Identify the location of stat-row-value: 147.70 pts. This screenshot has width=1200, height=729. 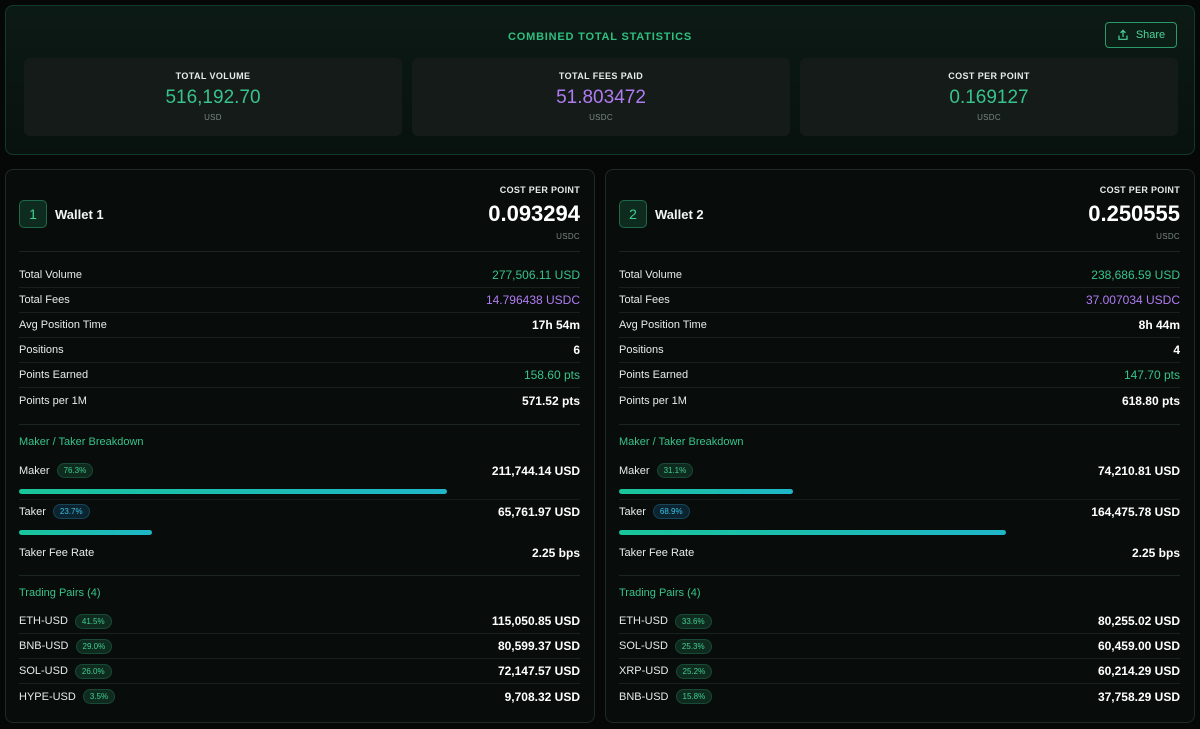
(1151, 375).